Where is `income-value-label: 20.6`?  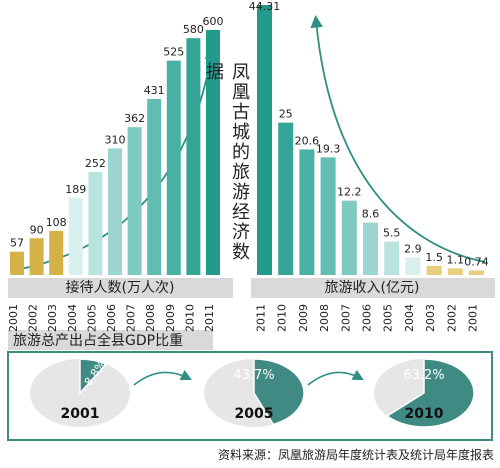 income-value-label: 20.6 is located at coordinates (307, 140).